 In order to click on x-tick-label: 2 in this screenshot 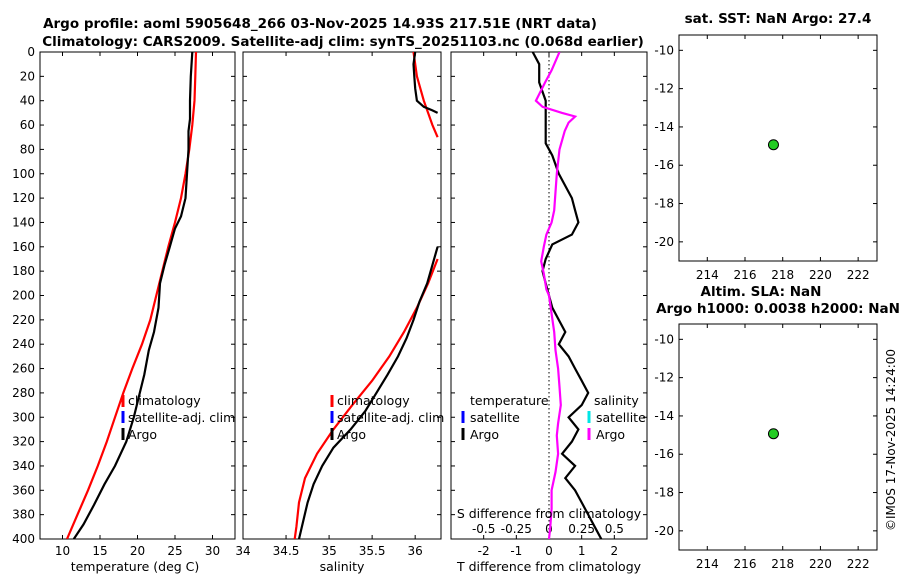, I will do `click(615, 551)`.